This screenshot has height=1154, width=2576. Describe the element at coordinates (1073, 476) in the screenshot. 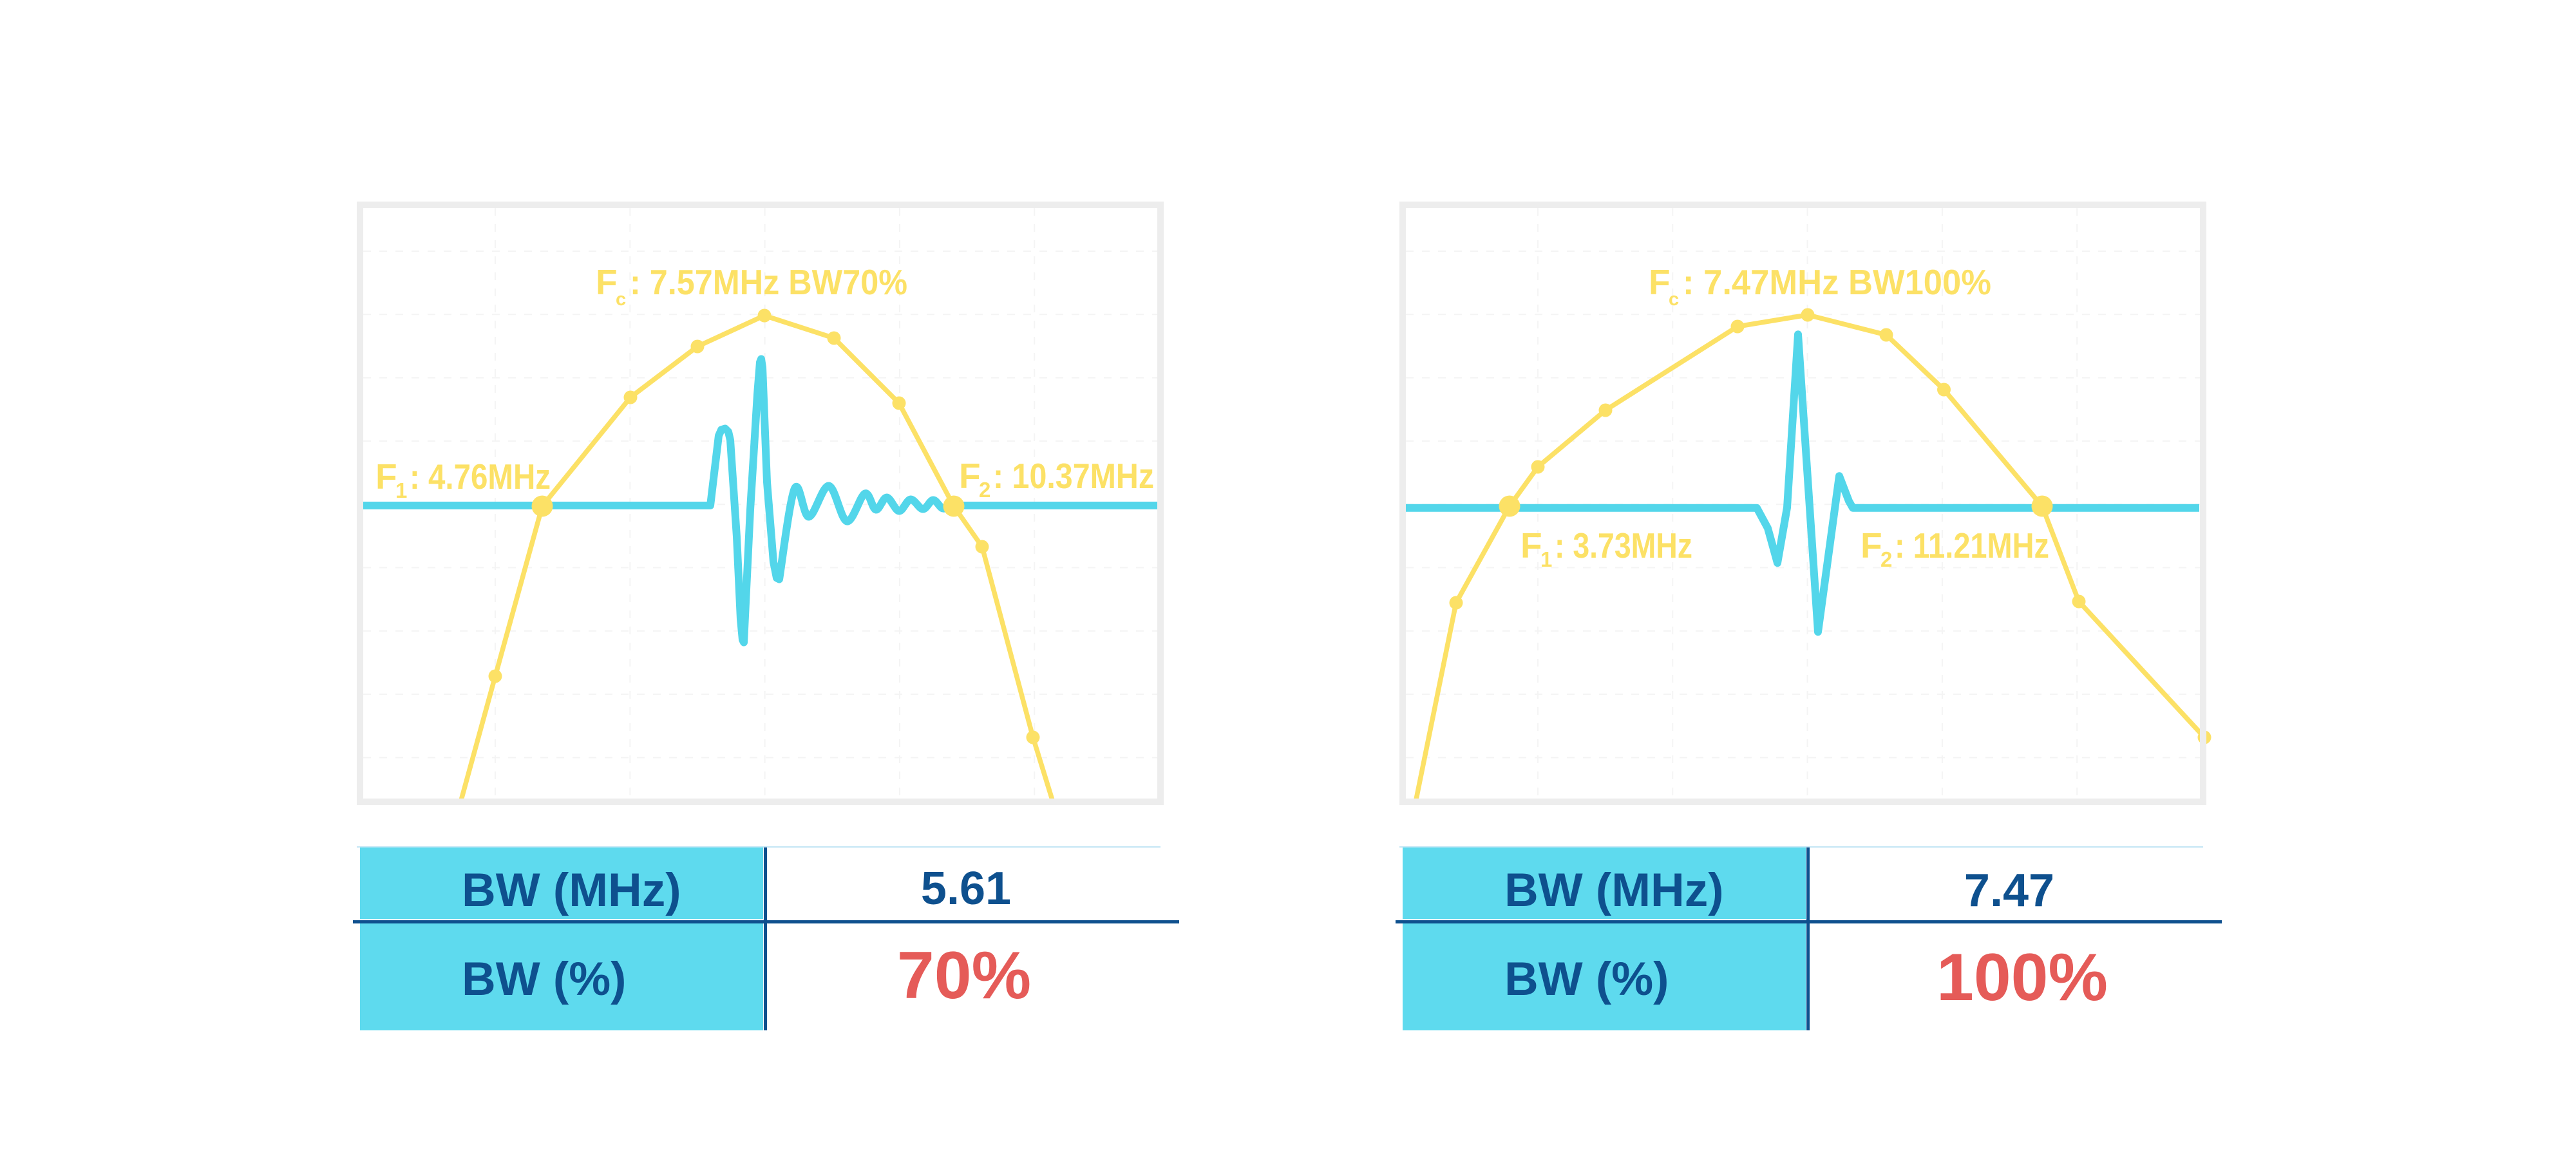

I see `svg-text:: 10.37MHz: : 10.37MHz` at that location.